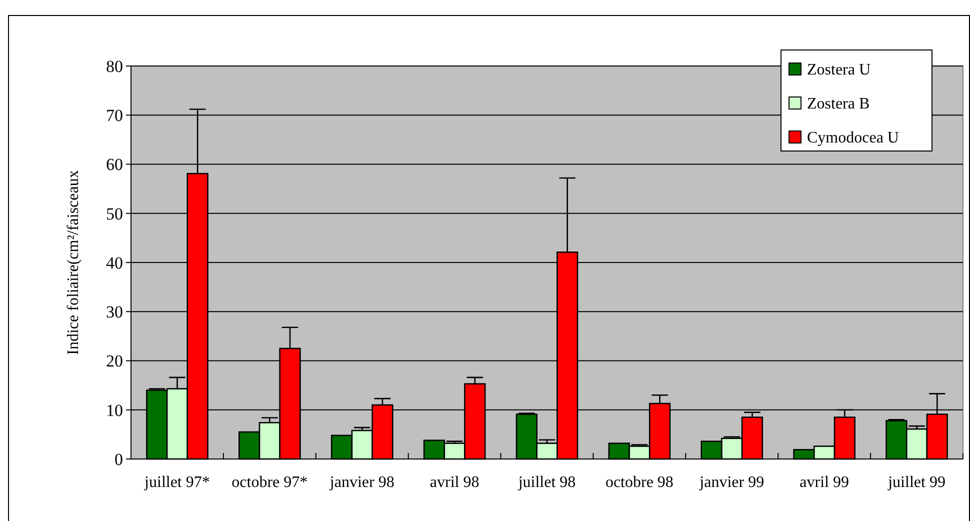 This screenshot has height=521, width=970. What do you see at coordinates (114, 410) in the screenshot?
I see `y-tick-label: 10` at bounding box center [114, 410].